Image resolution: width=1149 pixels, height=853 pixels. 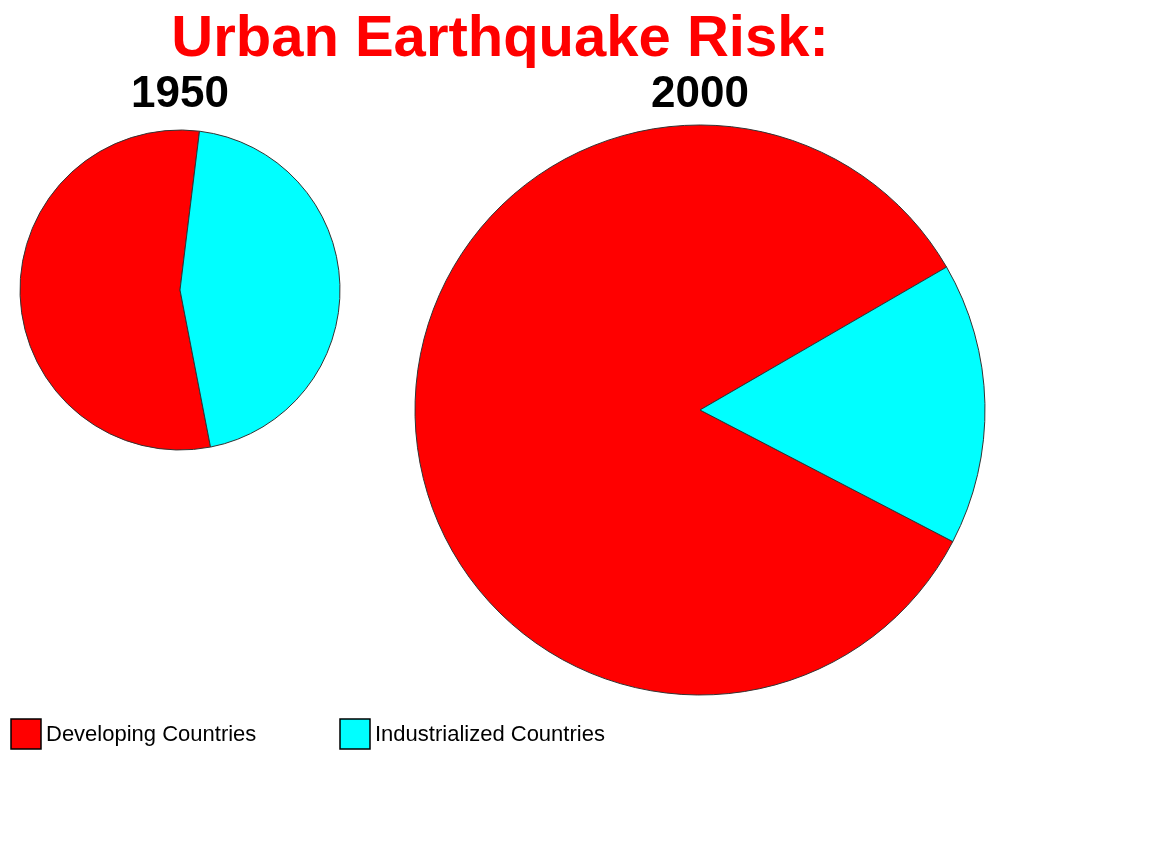 I want to click on chart-title: Urban Earthquake Risk:, so click(x=500, y=35).